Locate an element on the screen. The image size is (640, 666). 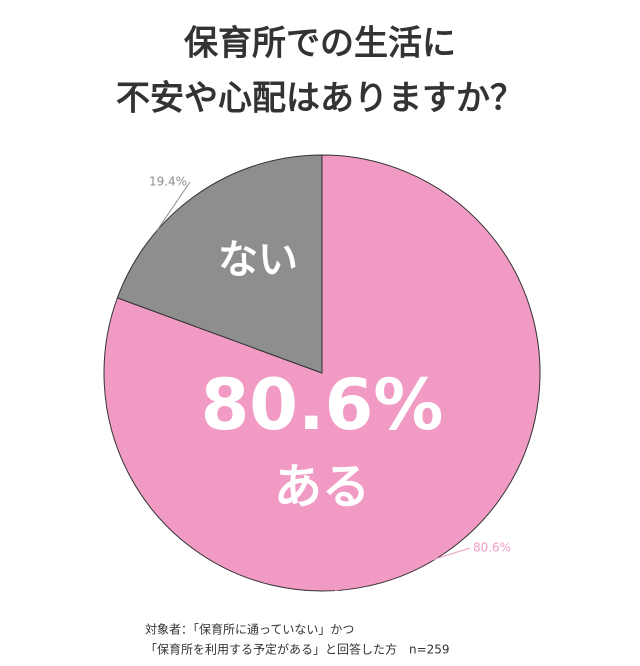
outer-value-label: 80.6% is located at coordinates (492, 548).